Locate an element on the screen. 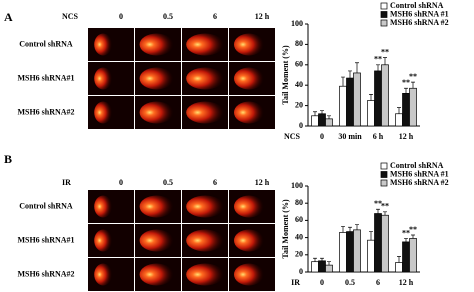 The height and width of the screenshot is (292, 474). y-axis-title: Tail Moment (%) is located at coordinates (285, 75).